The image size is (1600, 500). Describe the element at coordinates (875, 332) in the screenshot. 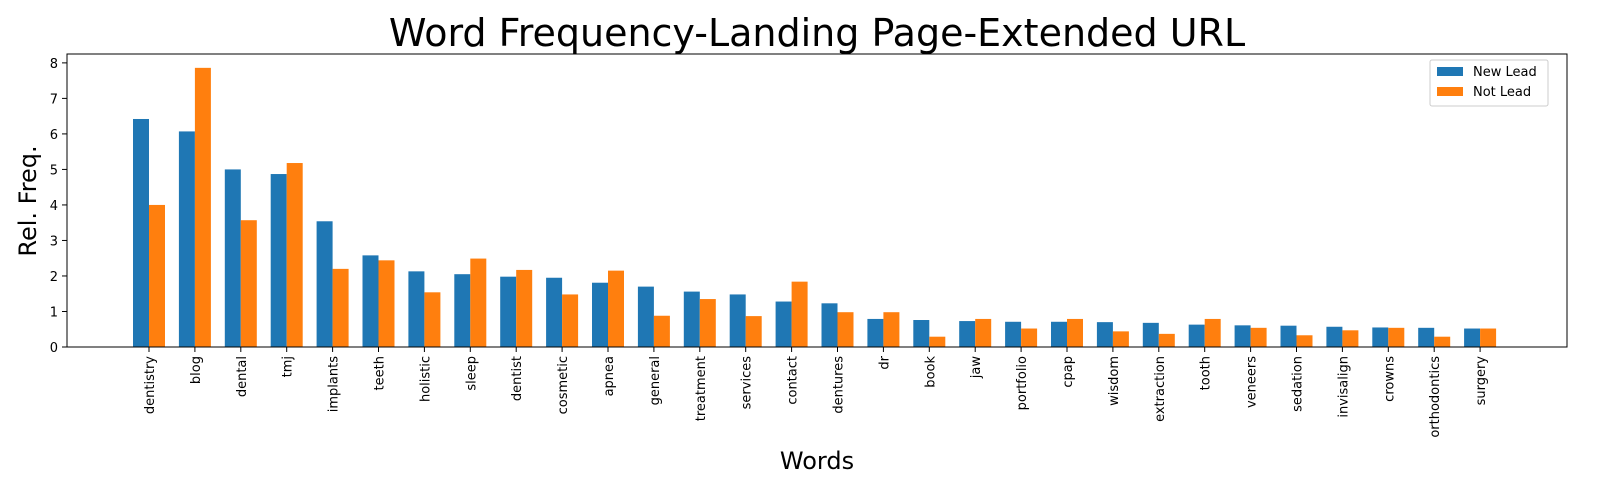

I see `bar-new-lead-dr` at that location.